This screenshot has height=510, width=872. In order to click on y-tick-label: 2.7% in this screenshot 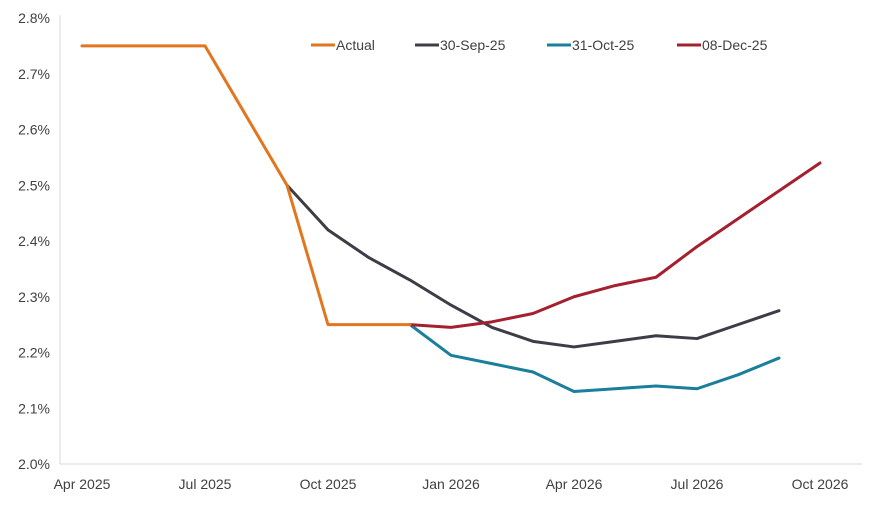, I will do `click(34, 74)`.